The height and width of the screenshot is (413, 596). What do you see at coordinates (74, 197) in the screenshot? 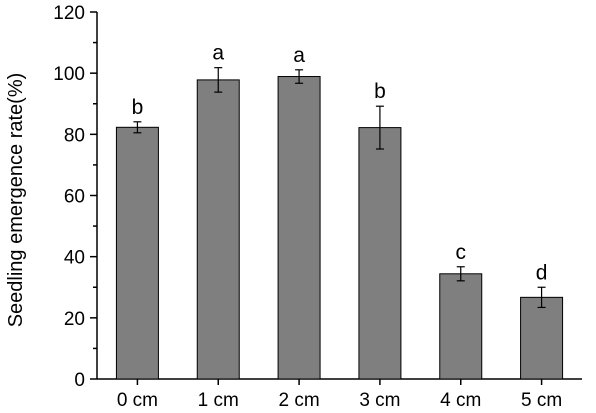
I see `y-tick-label: 60` at bounding box center [74, 197].